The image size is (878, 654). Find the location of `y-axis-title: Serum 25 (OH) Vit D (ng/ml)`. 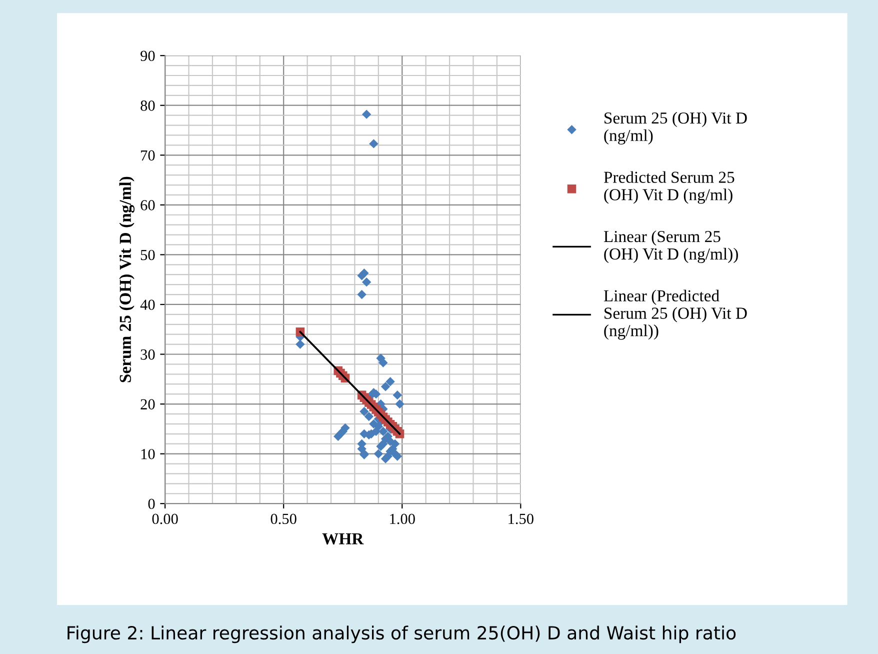

y-axis-title: Serum 25 (OH) Vit D (ng/ml) is located at coordinates (127, 279).